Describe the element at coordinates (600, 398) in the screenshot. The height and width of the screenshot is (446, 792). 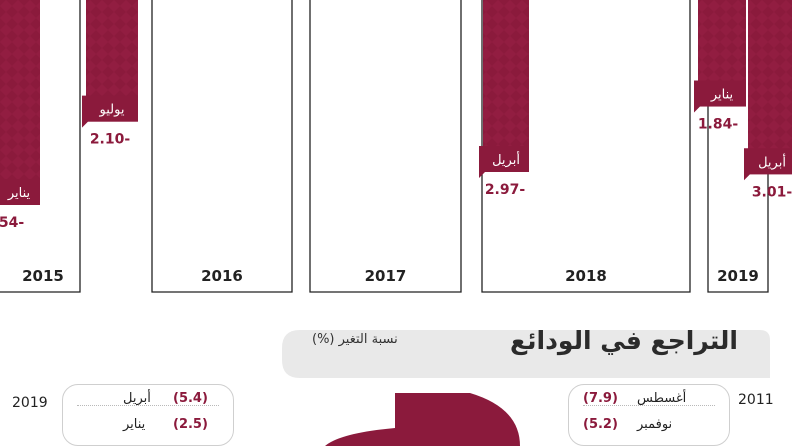
I see `row-value: (7.9)` at that location.